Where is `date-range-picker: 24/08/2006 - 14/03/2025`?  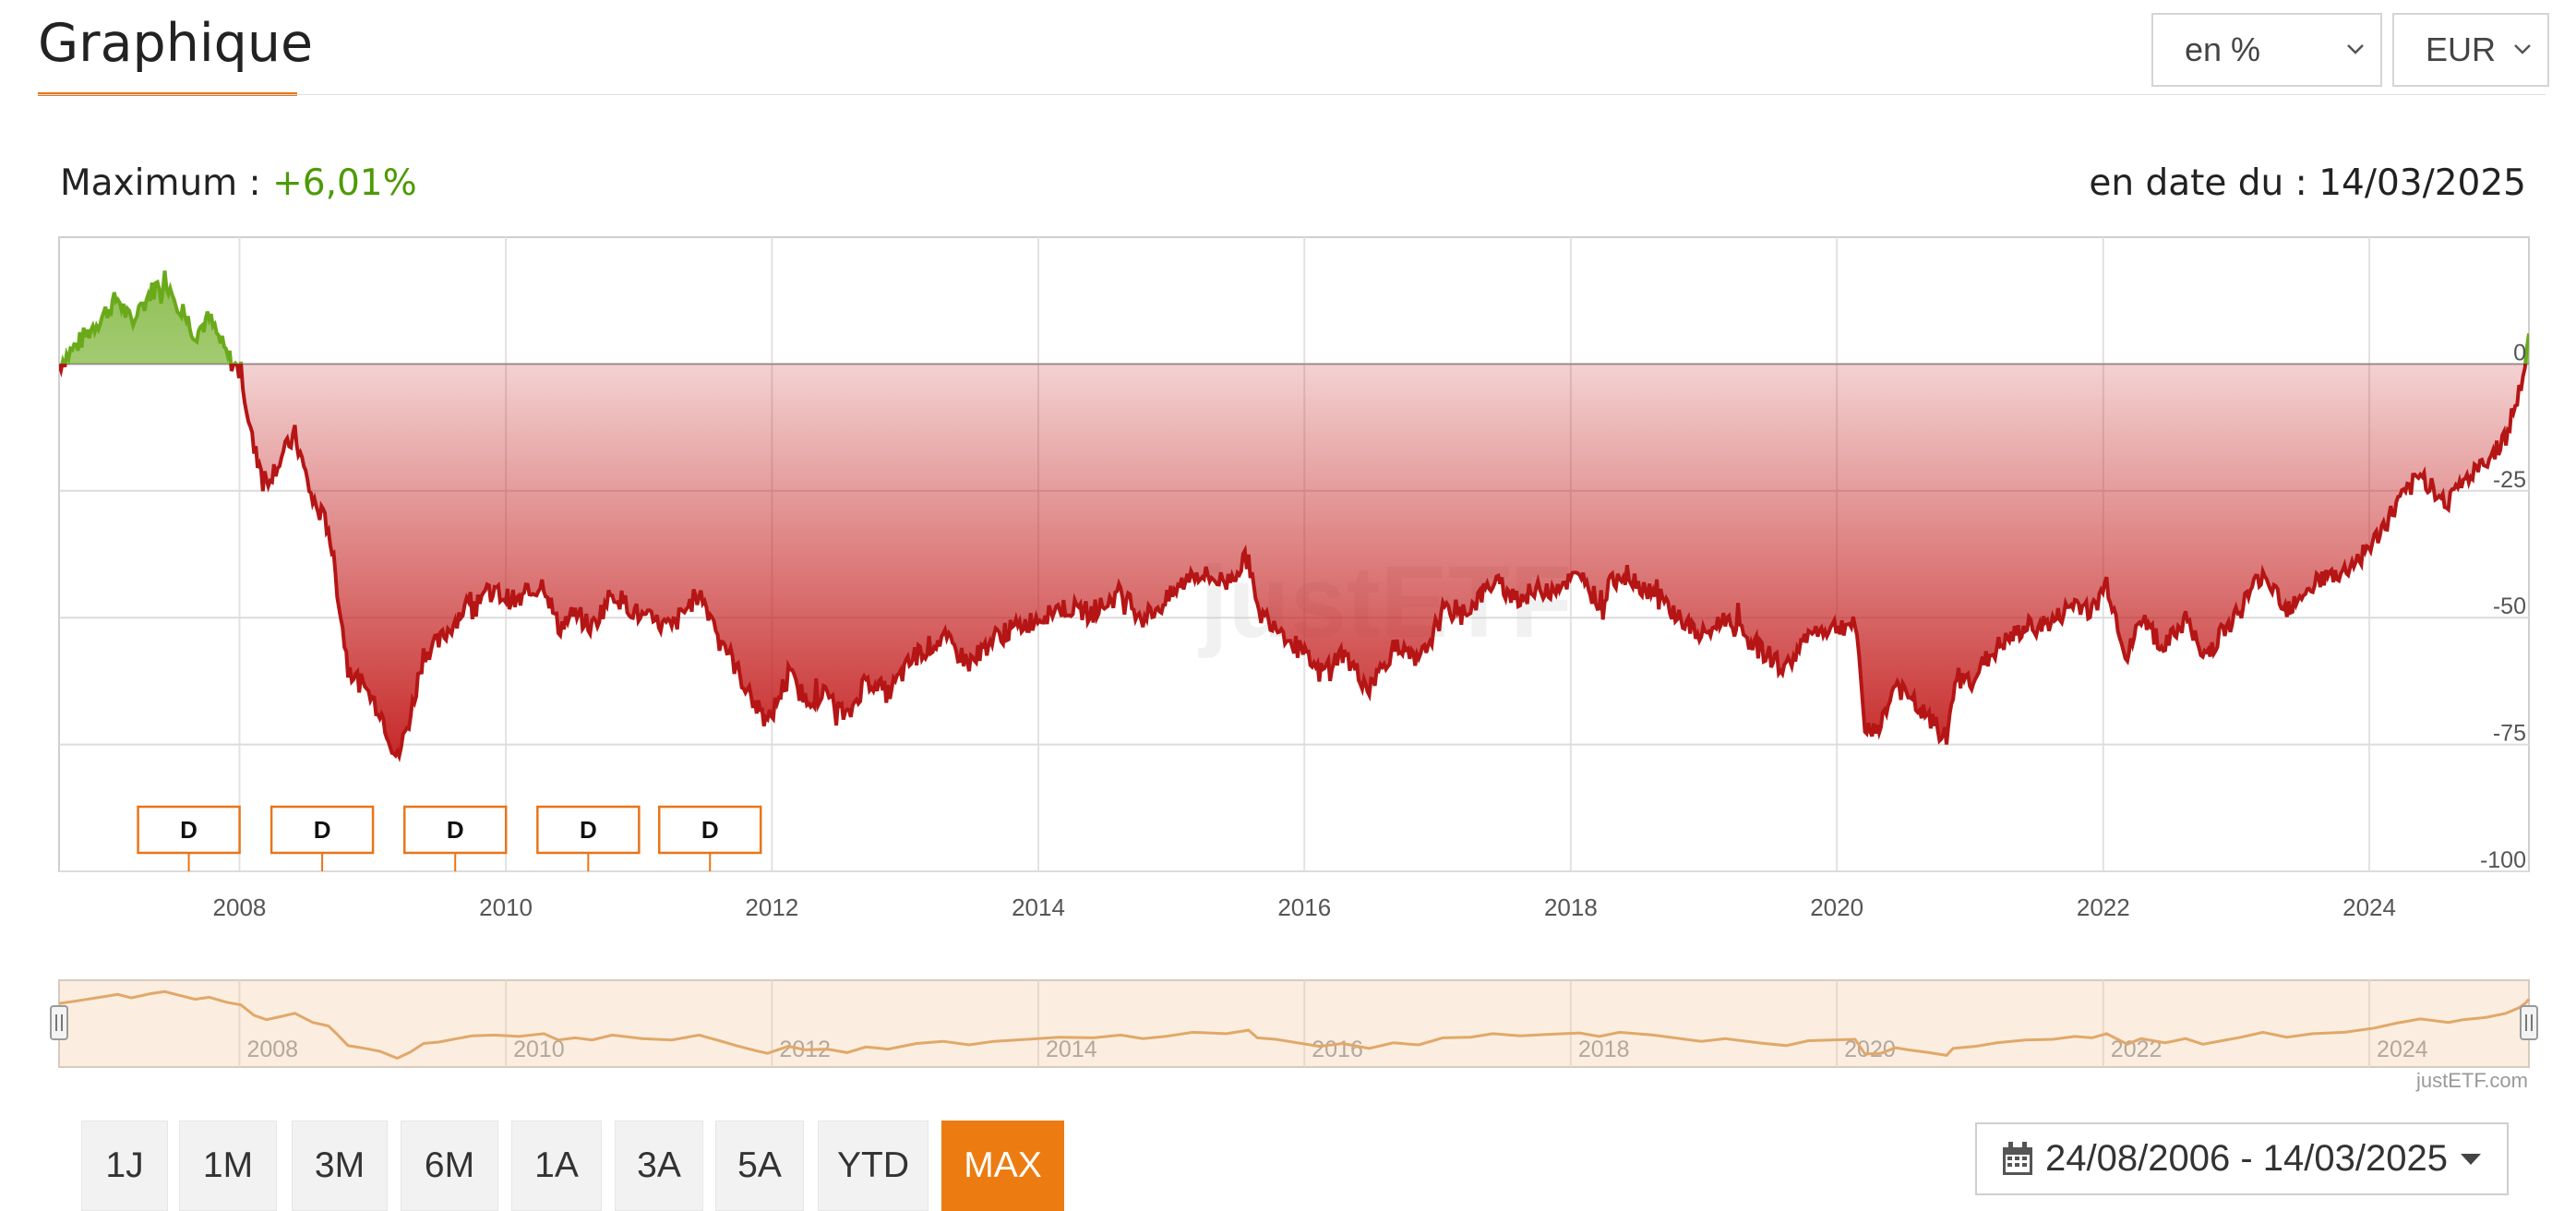
date-range-picker: 24/08/2006 - 14/03/2025 is located at coordinates (2242, 1158).